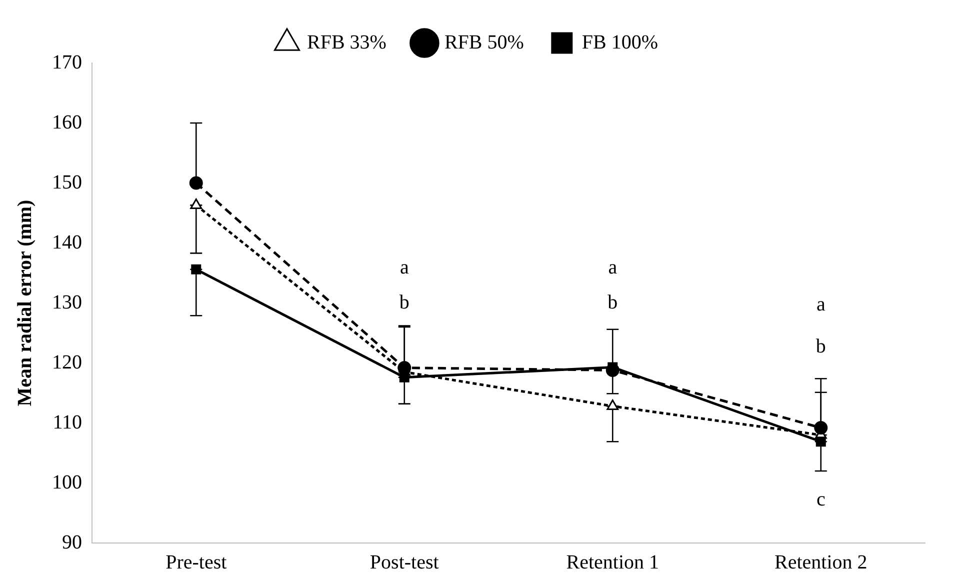 The width and height of the screenshot is (965, 588). Describe the element at coordinates (67, 302) in the screenshot. I see `y-tick-label: 130` at that location.